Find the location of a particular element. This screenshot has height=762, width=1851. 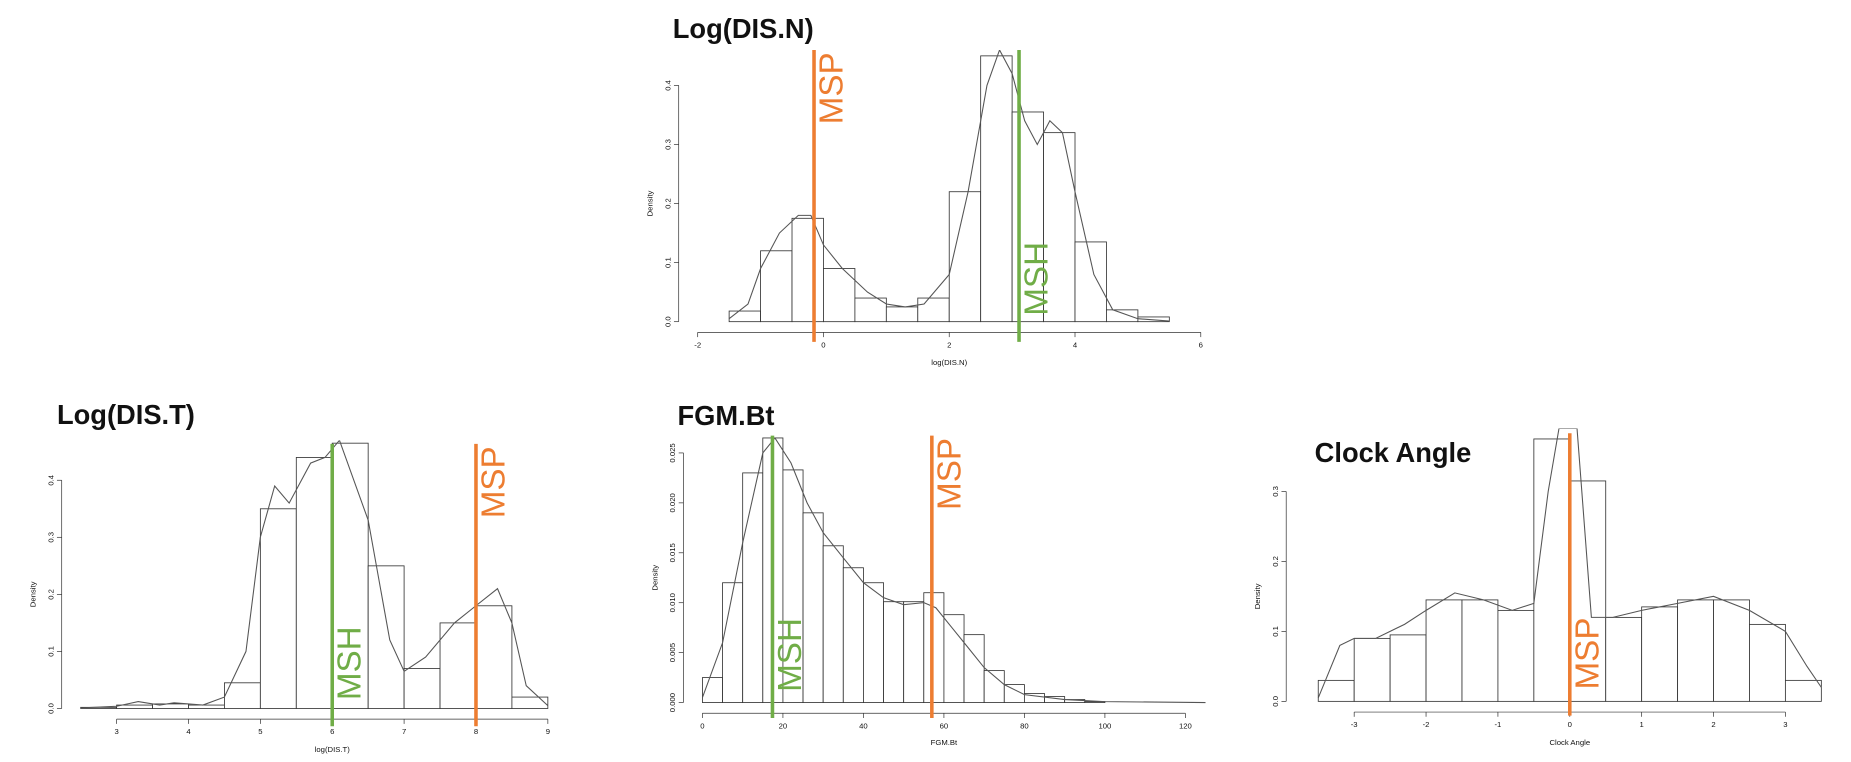

chart-title: Clock Angle is located at coordinates (1393, 452).